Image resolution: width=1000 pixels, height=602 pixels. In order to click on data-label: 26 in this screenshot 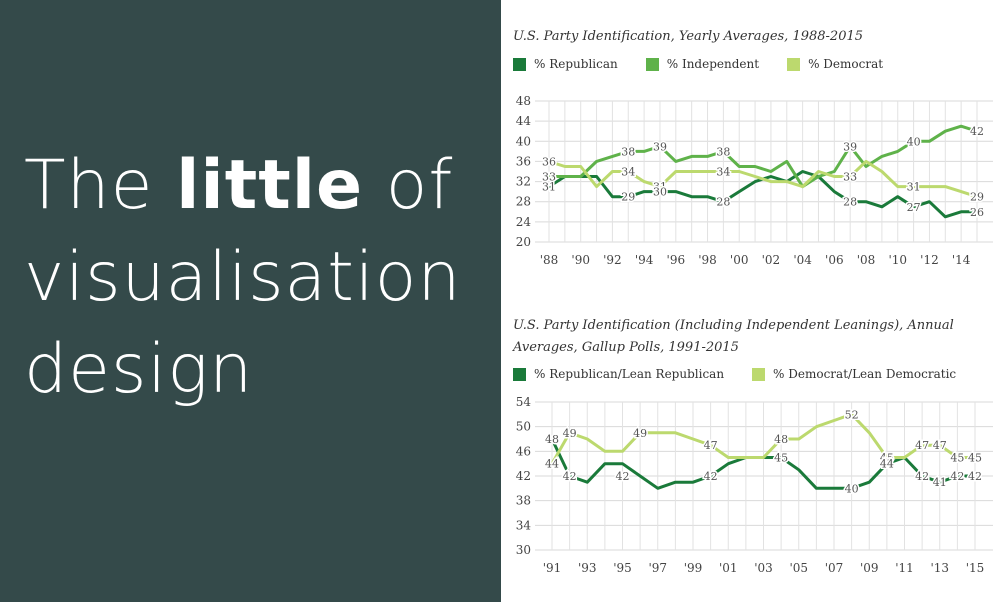, I will do `click(977, 212)`.